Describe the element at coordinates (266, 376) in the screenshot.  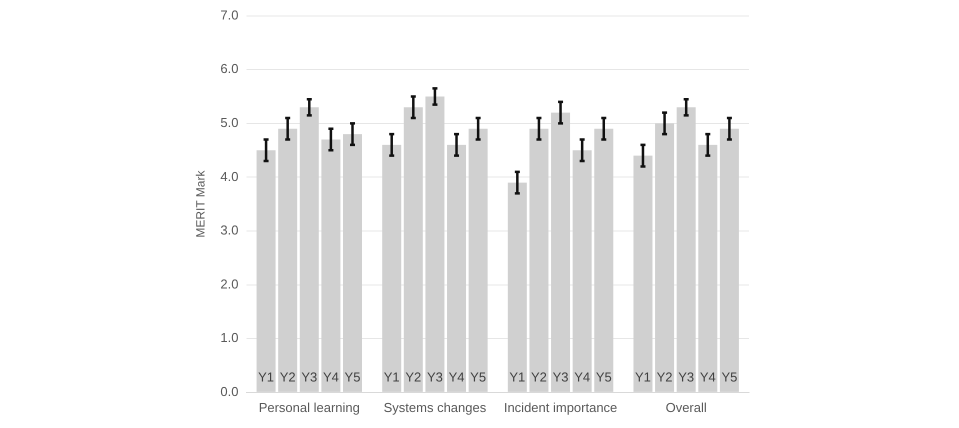
I see `series-label: Y1` at that location.